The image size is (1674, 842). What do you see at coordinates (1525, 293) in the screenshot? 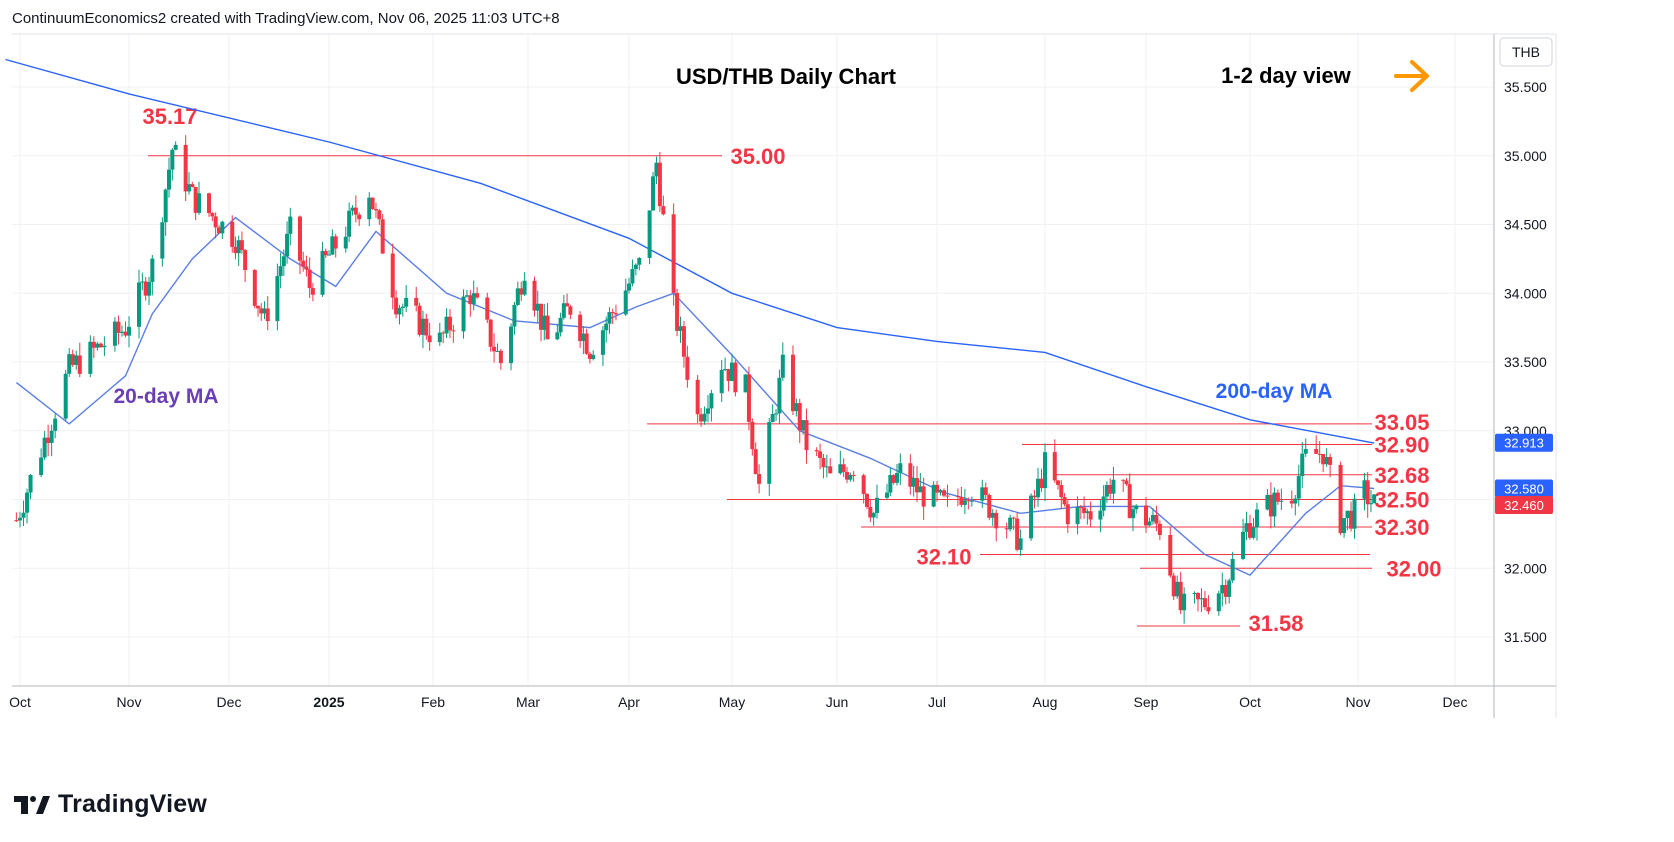
I see `y-tick-label: 34.000` at bounding box center [1525, 293].